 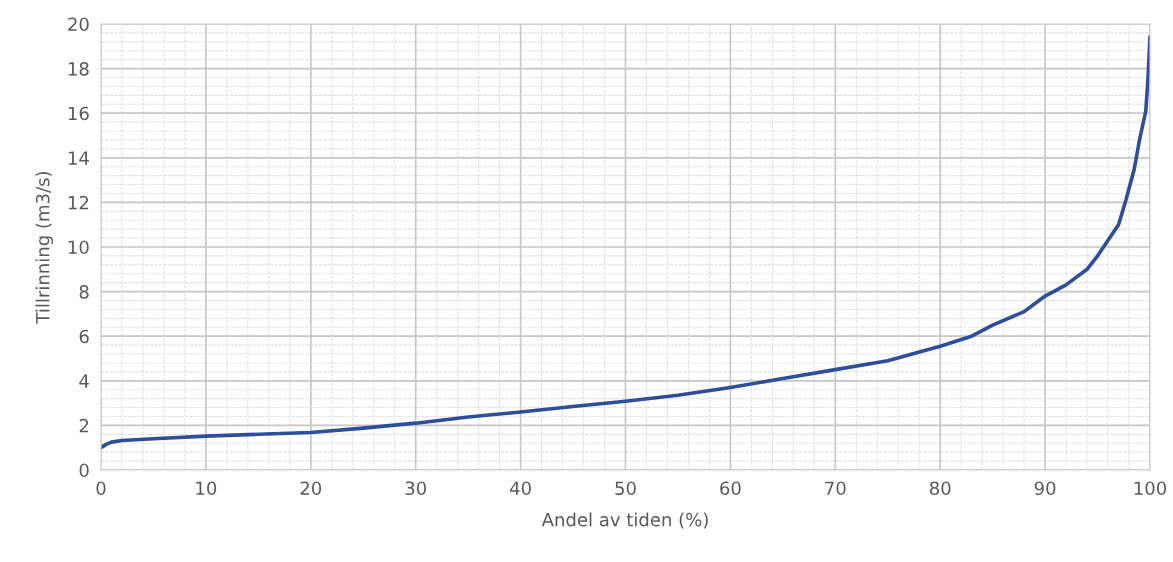 I want to click on y-tick-label: 0, so click(x=84, y=470).